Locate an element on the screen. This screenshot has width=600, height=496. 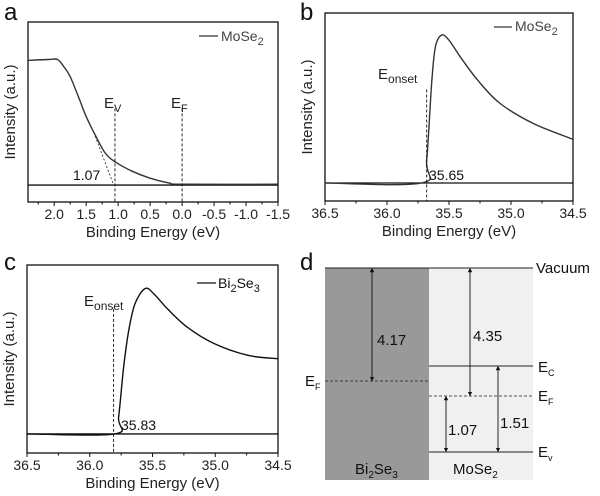
x-tick-label: 1.0 is located at coordinates (118, 214).